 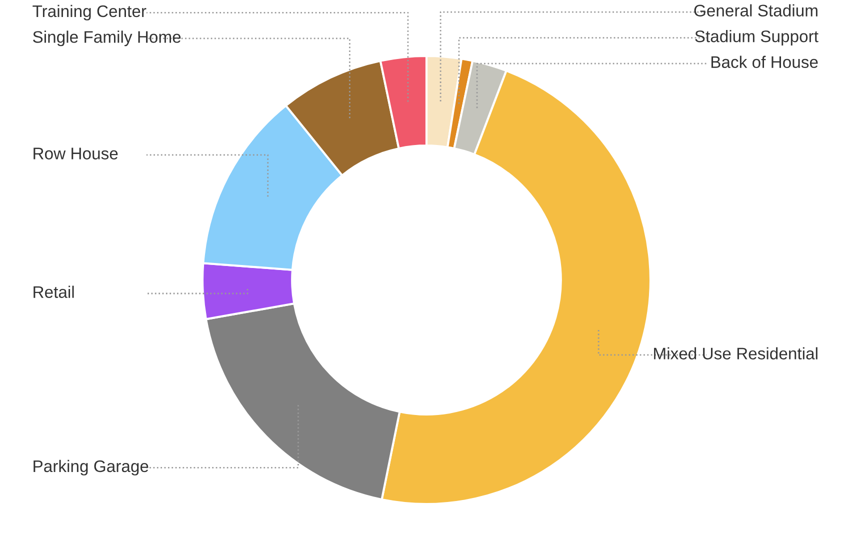 What do you see at coordinates (756, 10) in the screenshot?
I see `slice-label: General Stadium` at bounding box center [756, 10].